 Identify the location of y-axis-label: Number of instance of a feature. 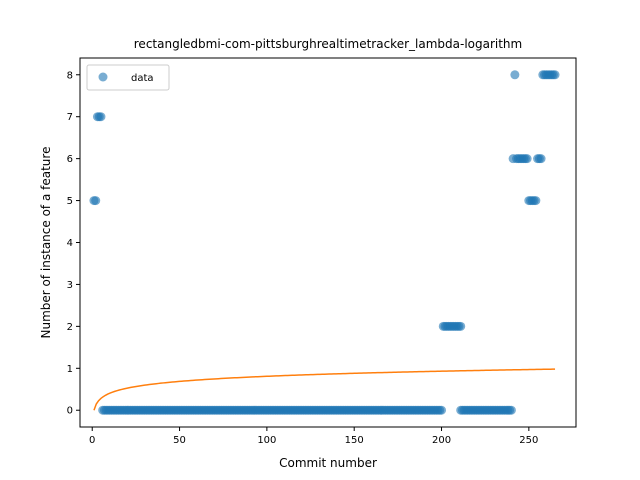
(46, 243).